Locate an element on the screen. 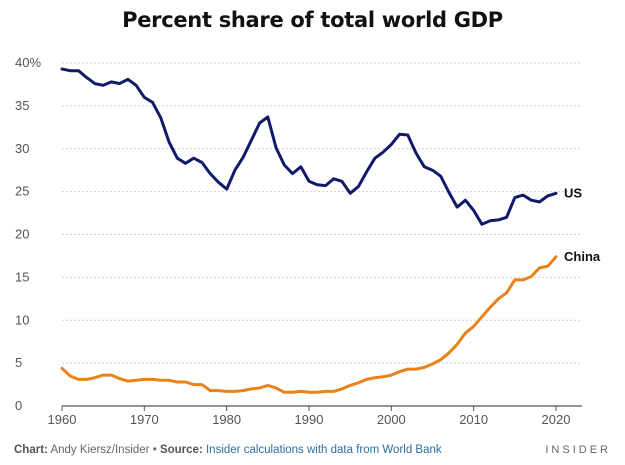  series-label-us: US is located at coordinates (573, 192).